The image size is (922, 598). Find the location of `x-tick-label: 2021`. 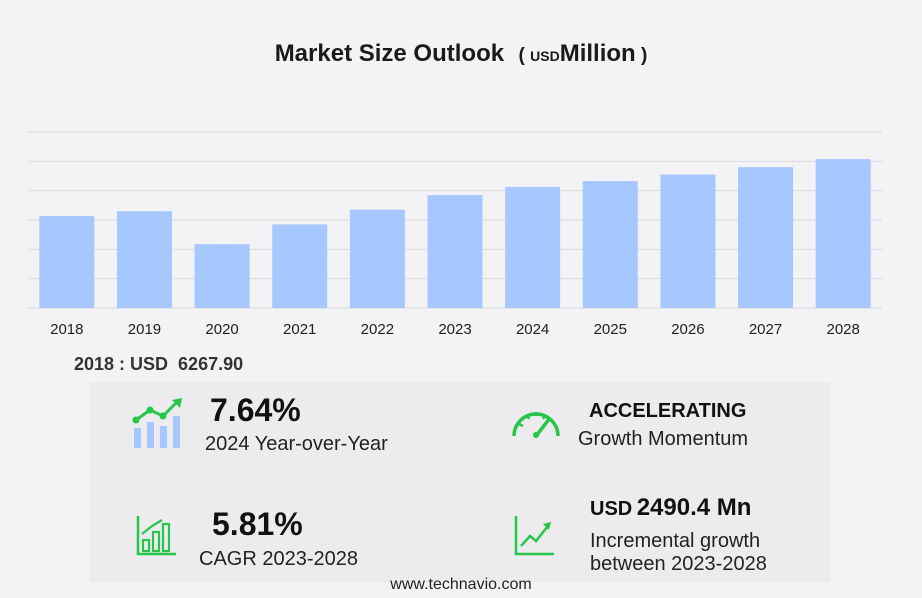

x-tick-label: 2021 is located at coordinates (299, 329).